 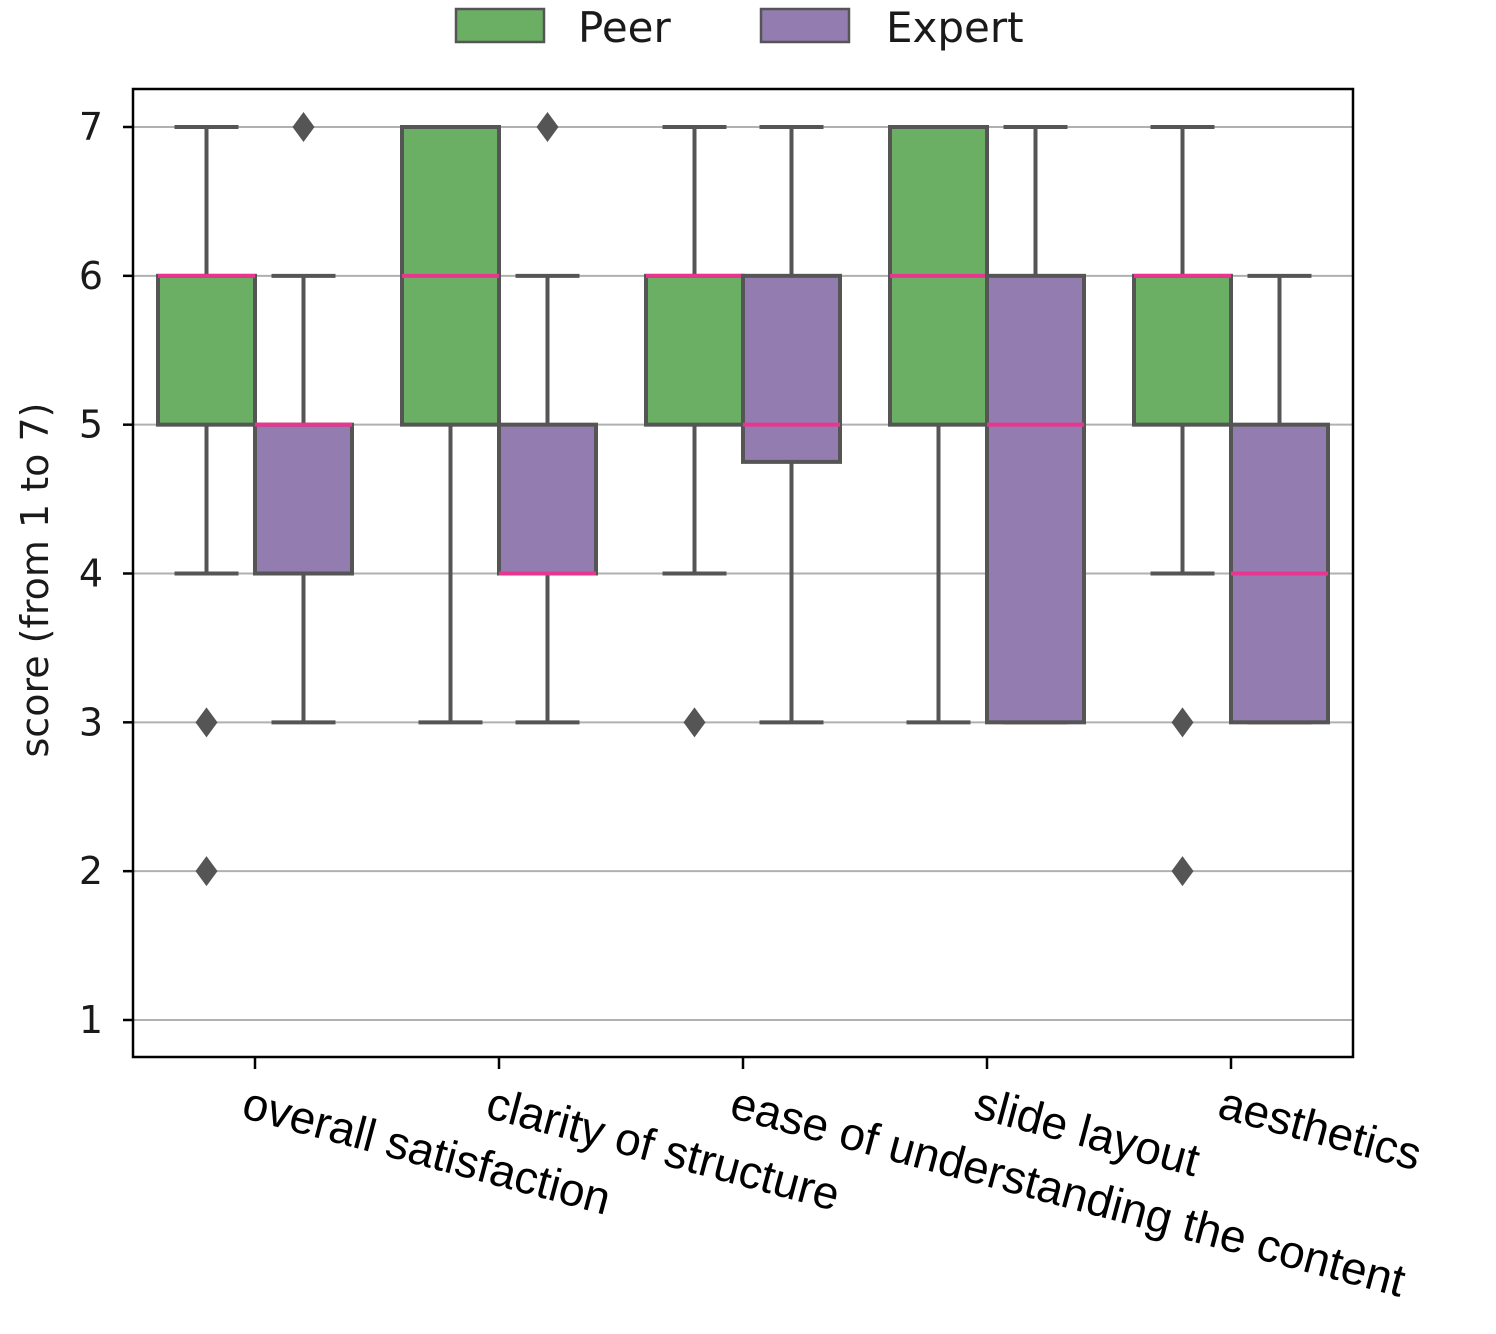 I want to click on legend-swatch-expert, so click(x=805, y=25).